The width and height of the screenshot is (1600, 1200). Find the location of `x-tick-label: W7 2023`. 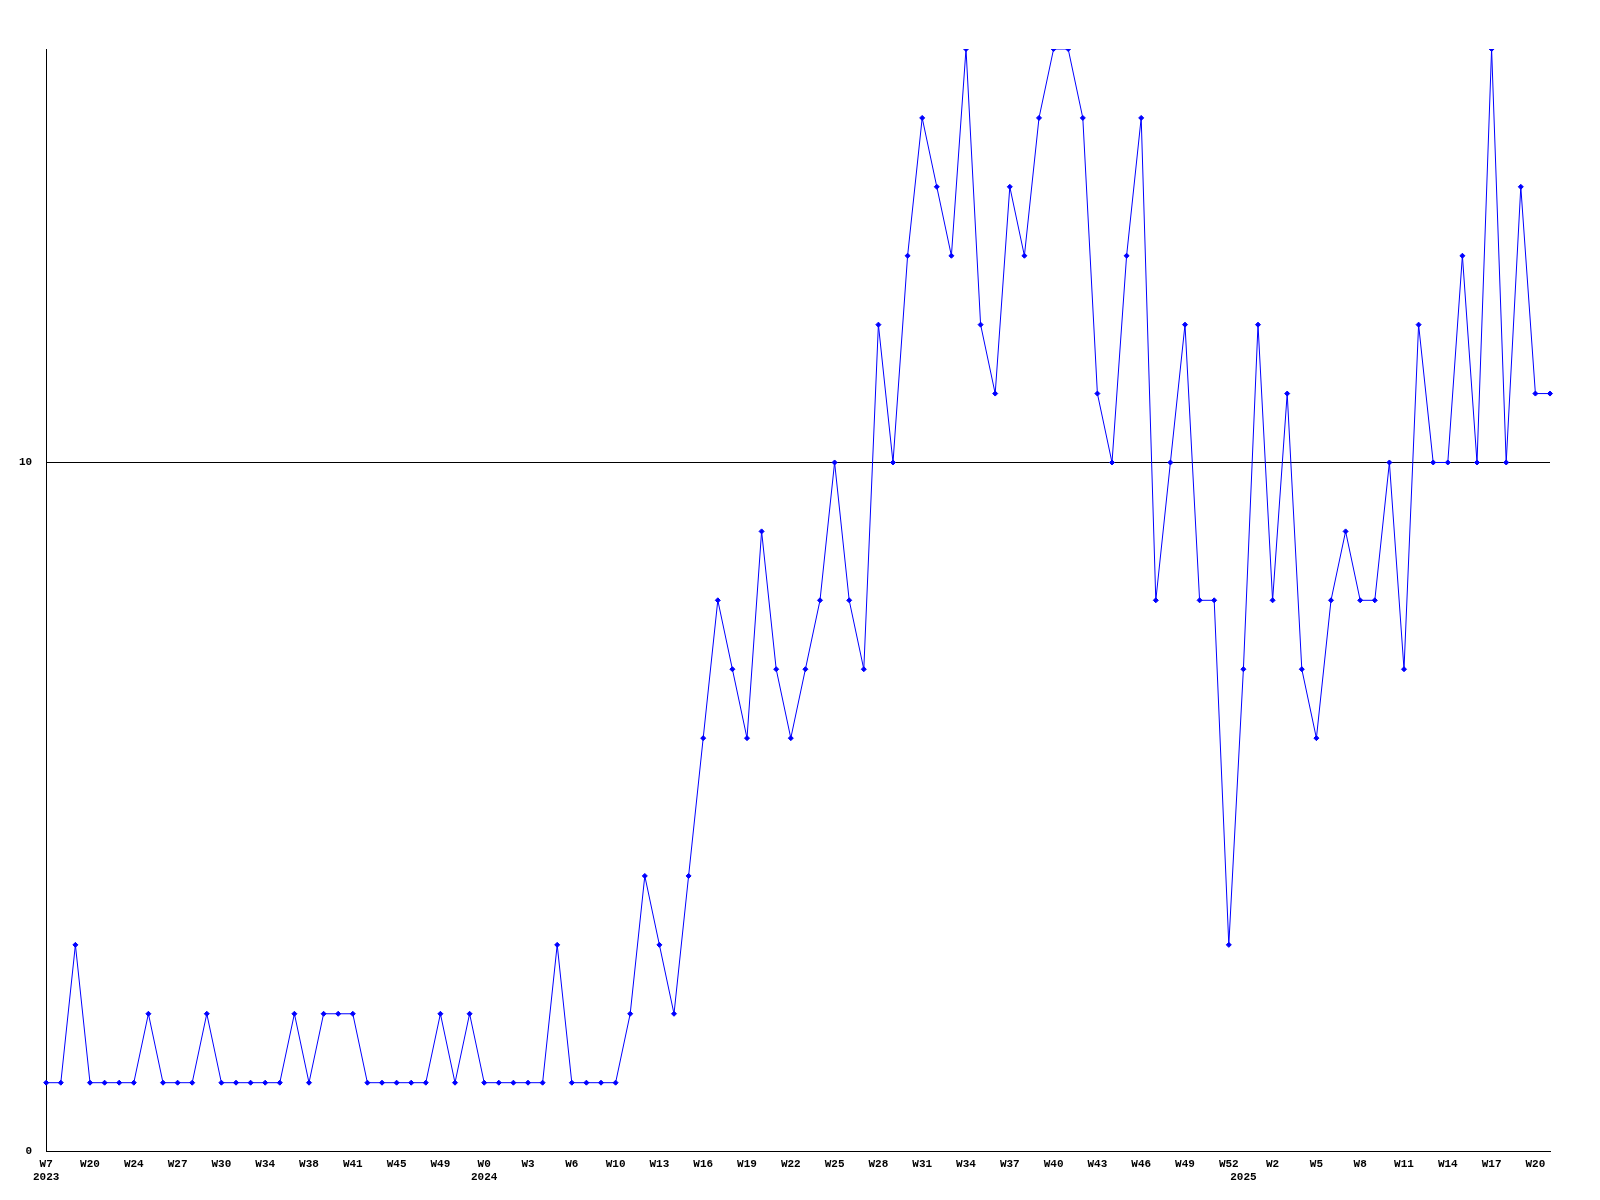

x-tick-label: W7 2023 is located at coordinates (46, 1170).